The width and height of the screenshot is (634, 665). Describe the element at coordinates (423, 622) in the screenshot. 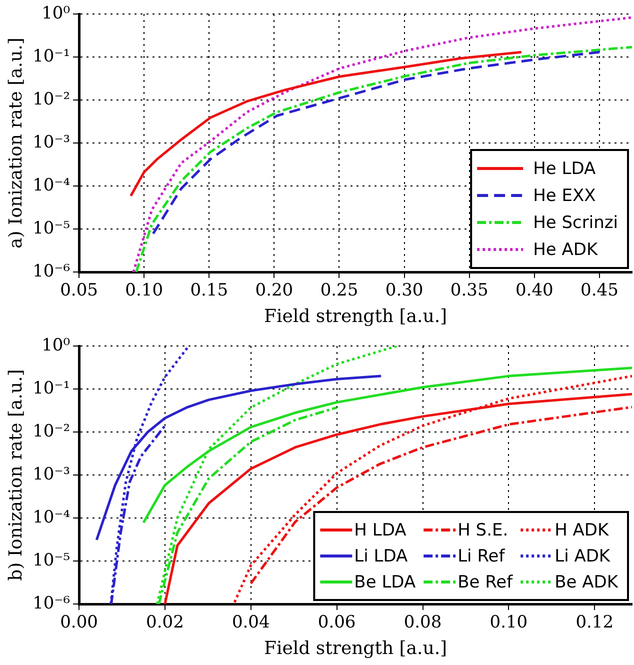

I see `x-tick-label: 0.08` at that location.